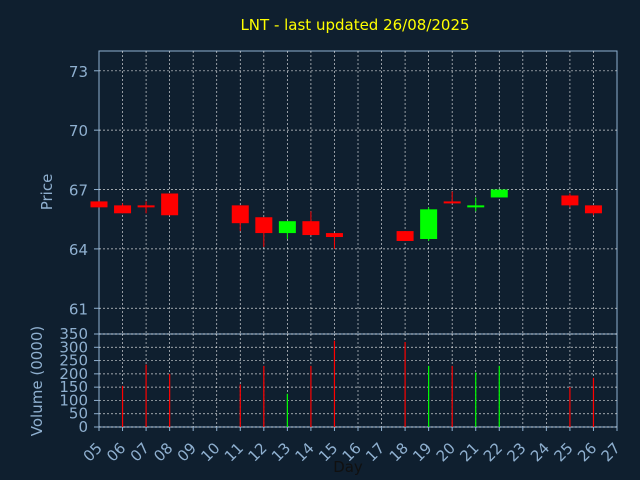 The height and width of the screenshot is (480, 640). Describe the element at coordinates (73, 361) in the screenshot. I see `volume-tick-label: 250` at that location.